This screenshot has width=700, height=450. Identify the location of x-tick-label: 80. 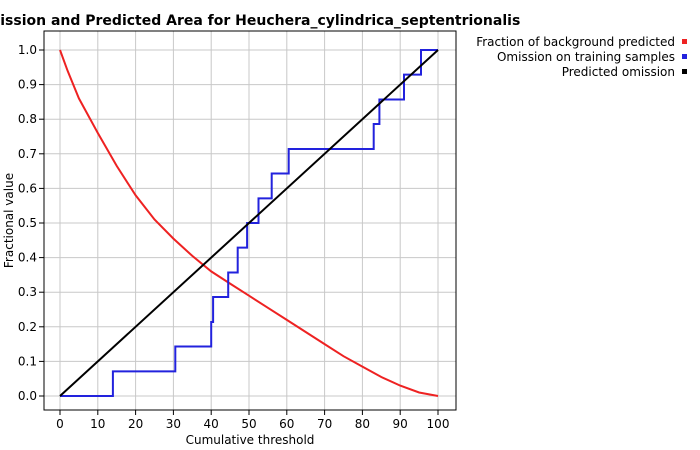
(362, 424).